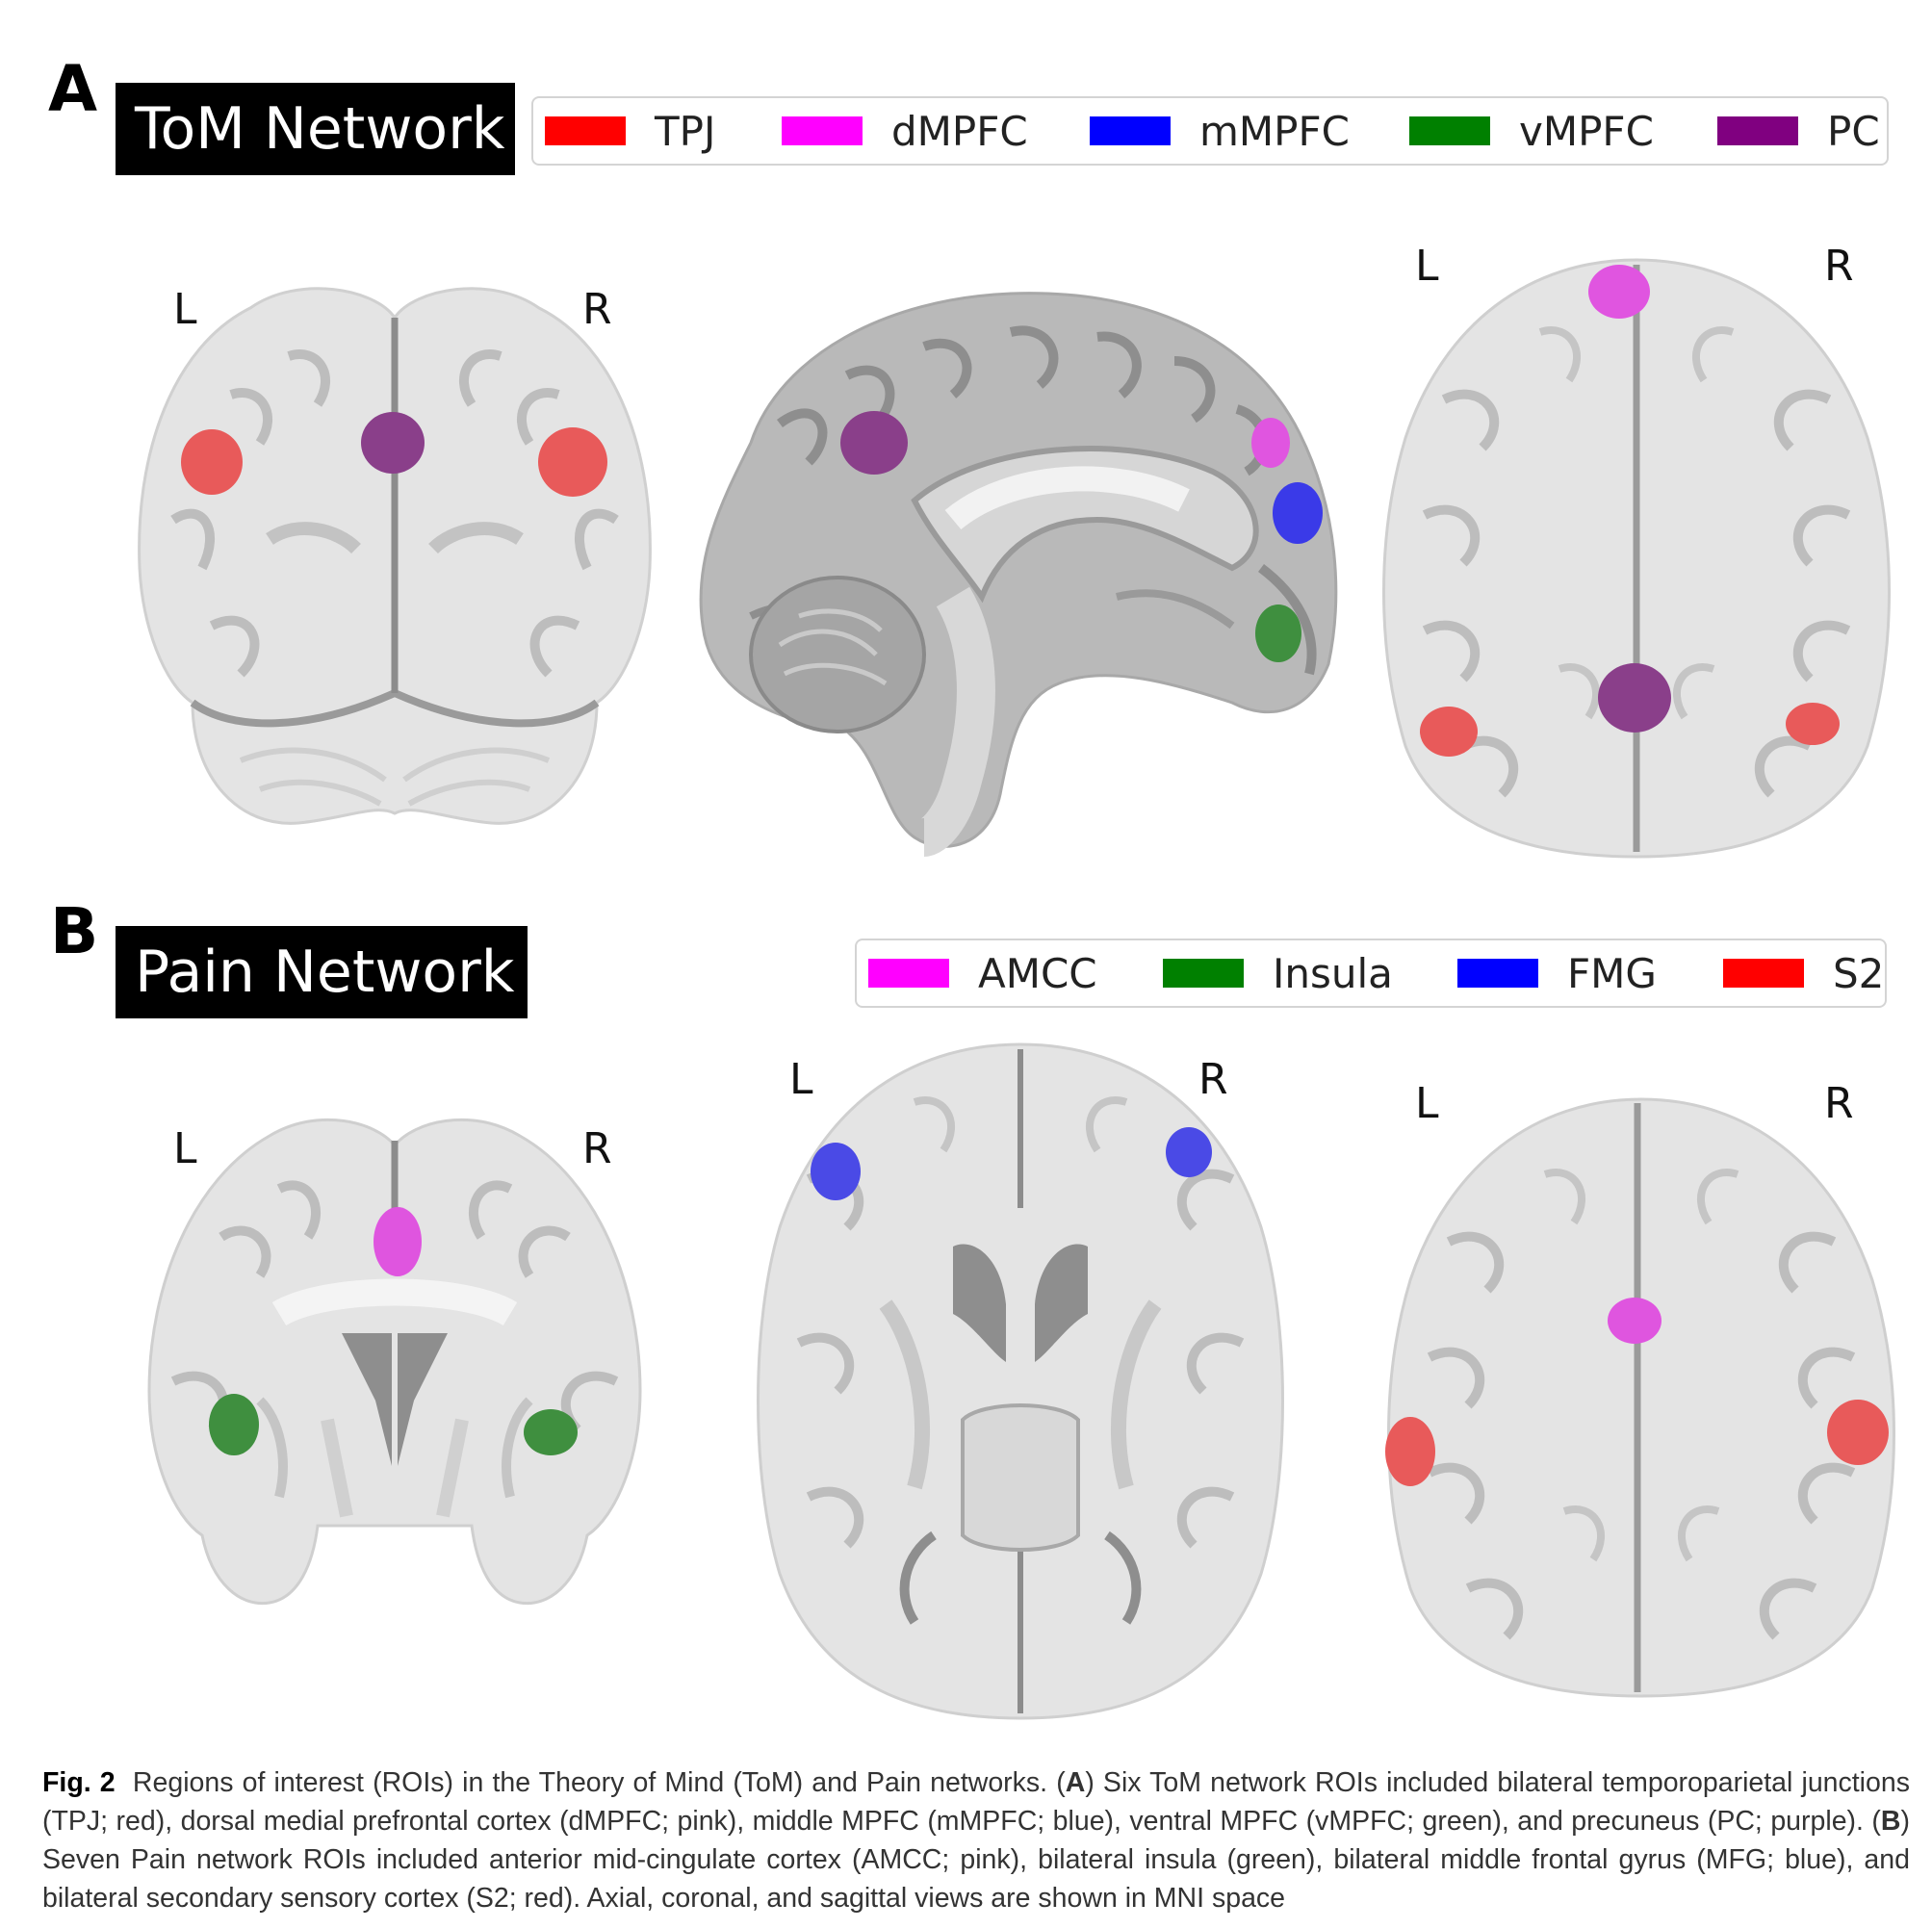 Image resolution: width=1932 pixels, height=1929 pixels. What do you see at coordinates (960, 131) in the screenshot?
I see `legend-label: dMPFC` at bounding box center [960, 131].